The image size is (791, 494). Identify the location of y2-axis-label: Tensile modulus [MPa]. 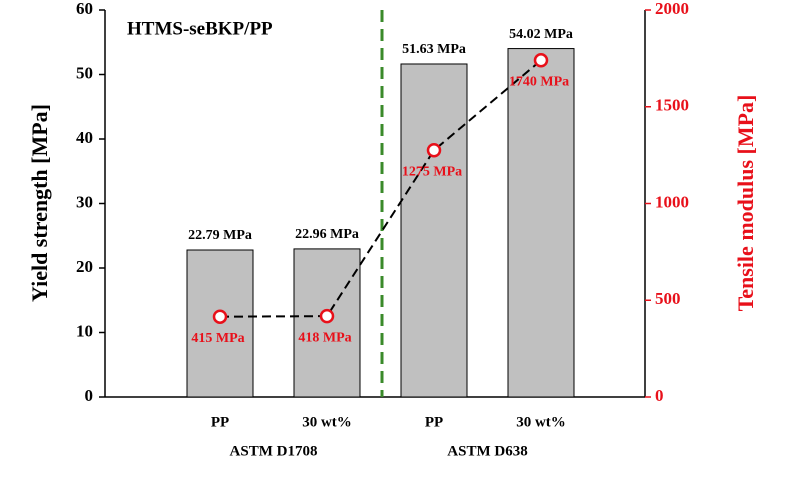
(745, 203).